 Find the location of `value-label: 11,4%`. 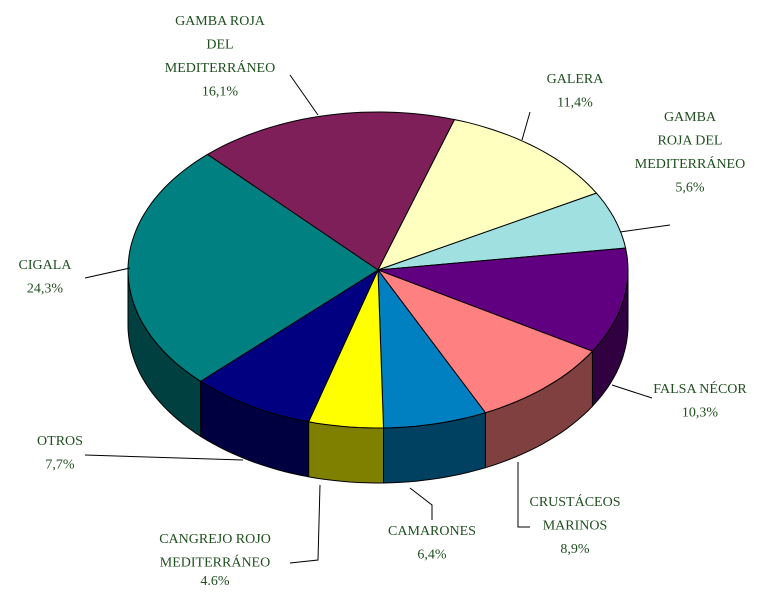

value-label: 11,4% is located at coordinates (575, 103).